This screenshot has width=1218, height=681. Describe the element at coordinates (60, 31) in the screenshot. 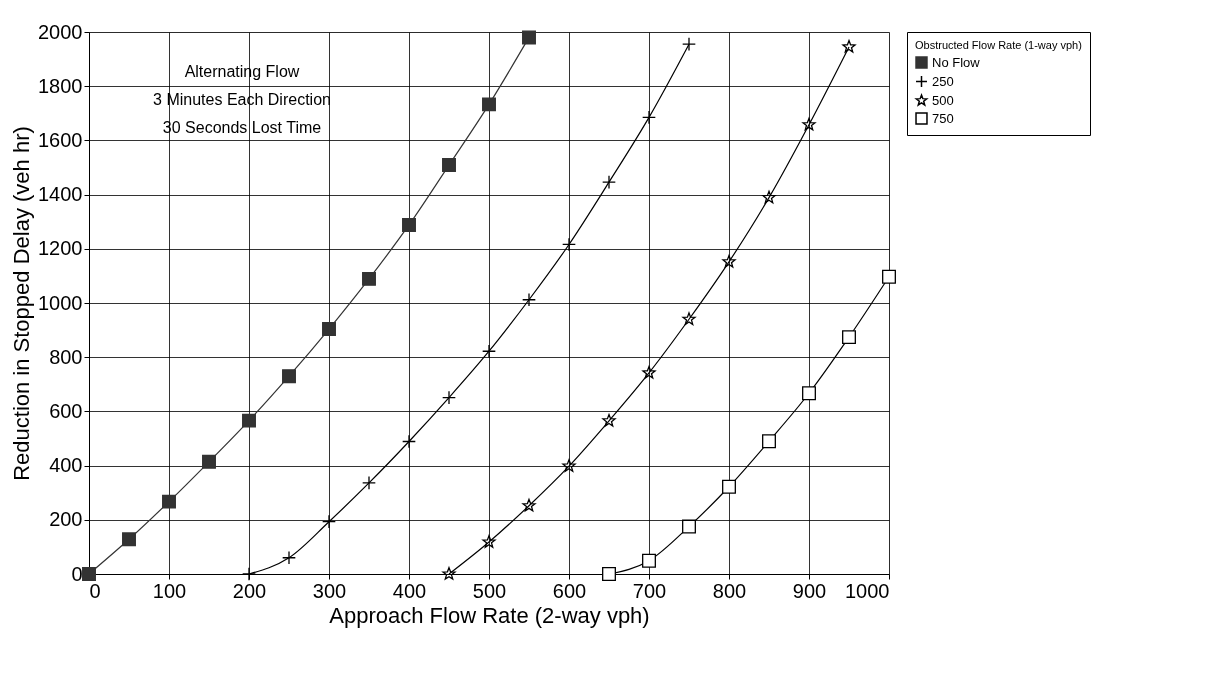

I see `y-tick-label: 2000` at that location.